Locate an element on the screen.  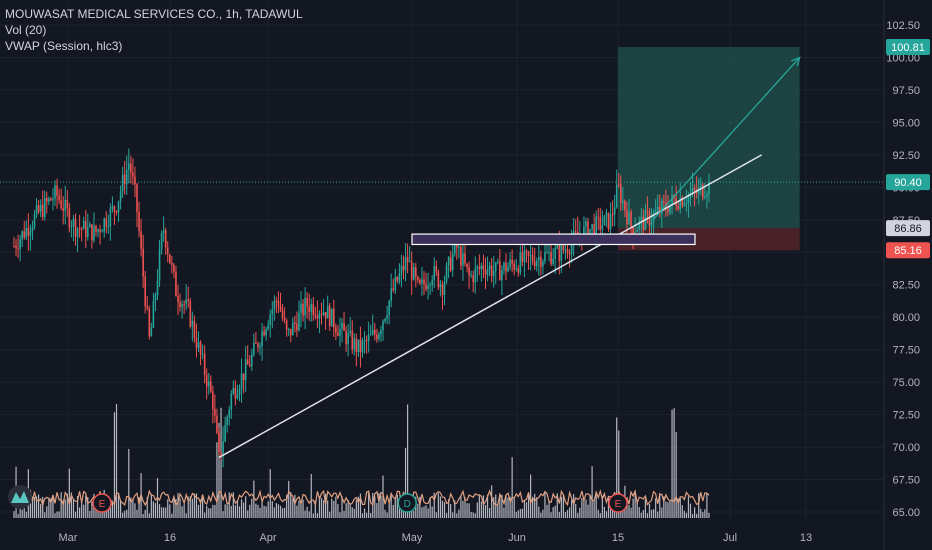
time-tick-2: Apr is located at coordinates (267, 538).